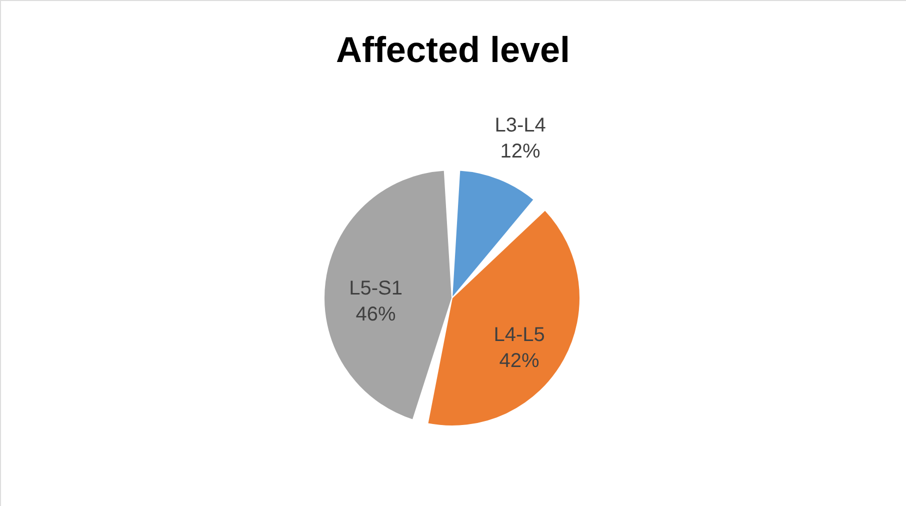 Image resolution: width=906 pixels, height=506 pixels. What do you see at coordinates (376, 314) in the screenshot?
I see `data-label: 46%` at bounding box center [376, 314].